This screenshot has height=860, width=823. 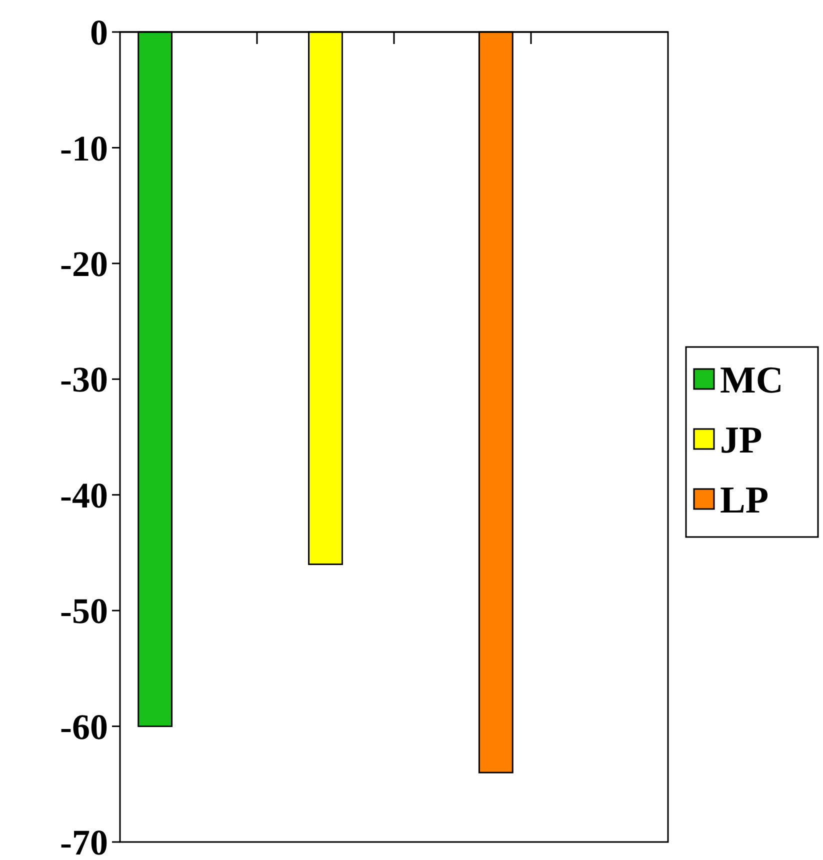 What do you see at coordinates (84, 495) in the screenshot?
I see `y-tick-label: -40` at bounding box center [84, 495].